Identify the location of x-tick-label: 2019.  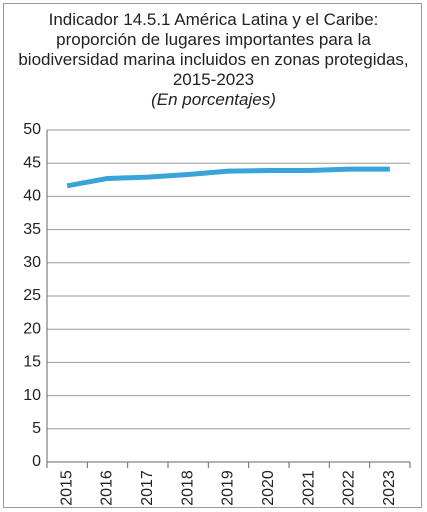
(228, 488).